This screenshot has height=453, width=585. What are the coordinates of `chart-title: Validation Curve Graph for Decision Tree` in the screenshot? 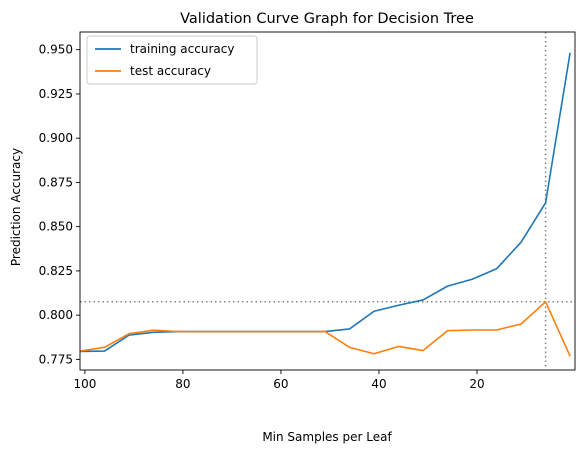 It's located at (327, 19).